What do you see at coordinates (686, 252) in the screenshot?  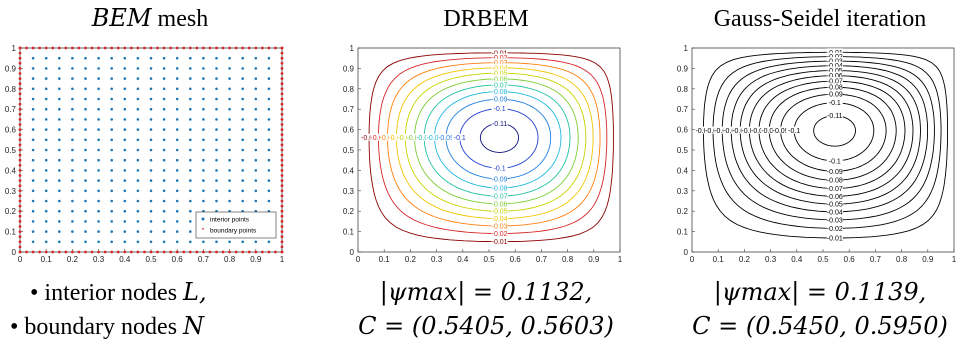 I see `y-tick-label: 0` at bounding box center [686, 252].